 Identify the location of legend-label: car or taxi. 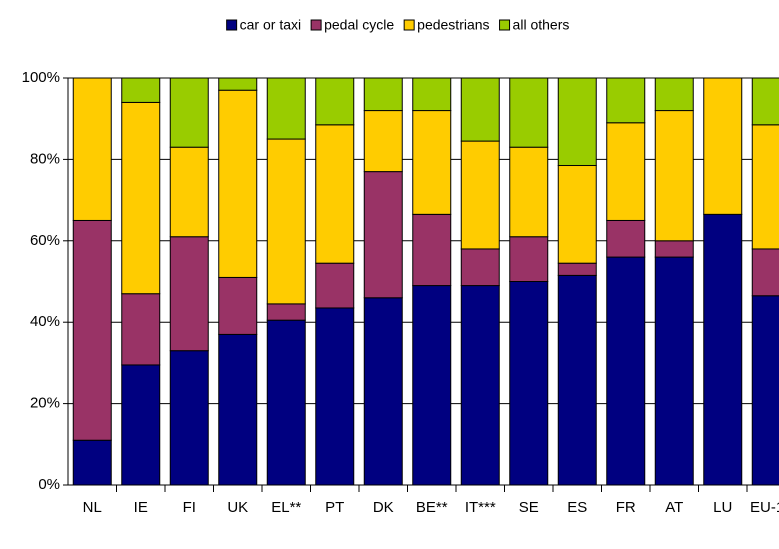
(270, 25).